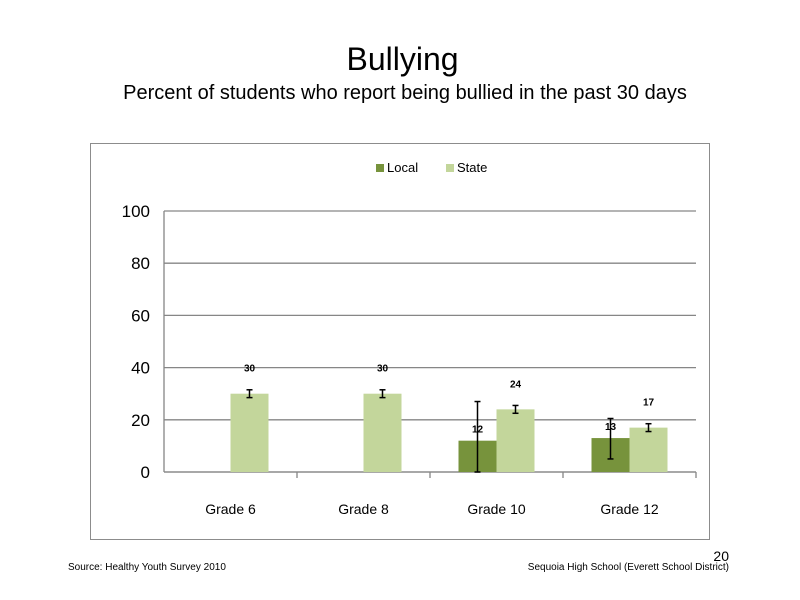 Image resolution: width=800 pixels, height=600 pixels. I want to click on data-label: 12, so click(478, 430).